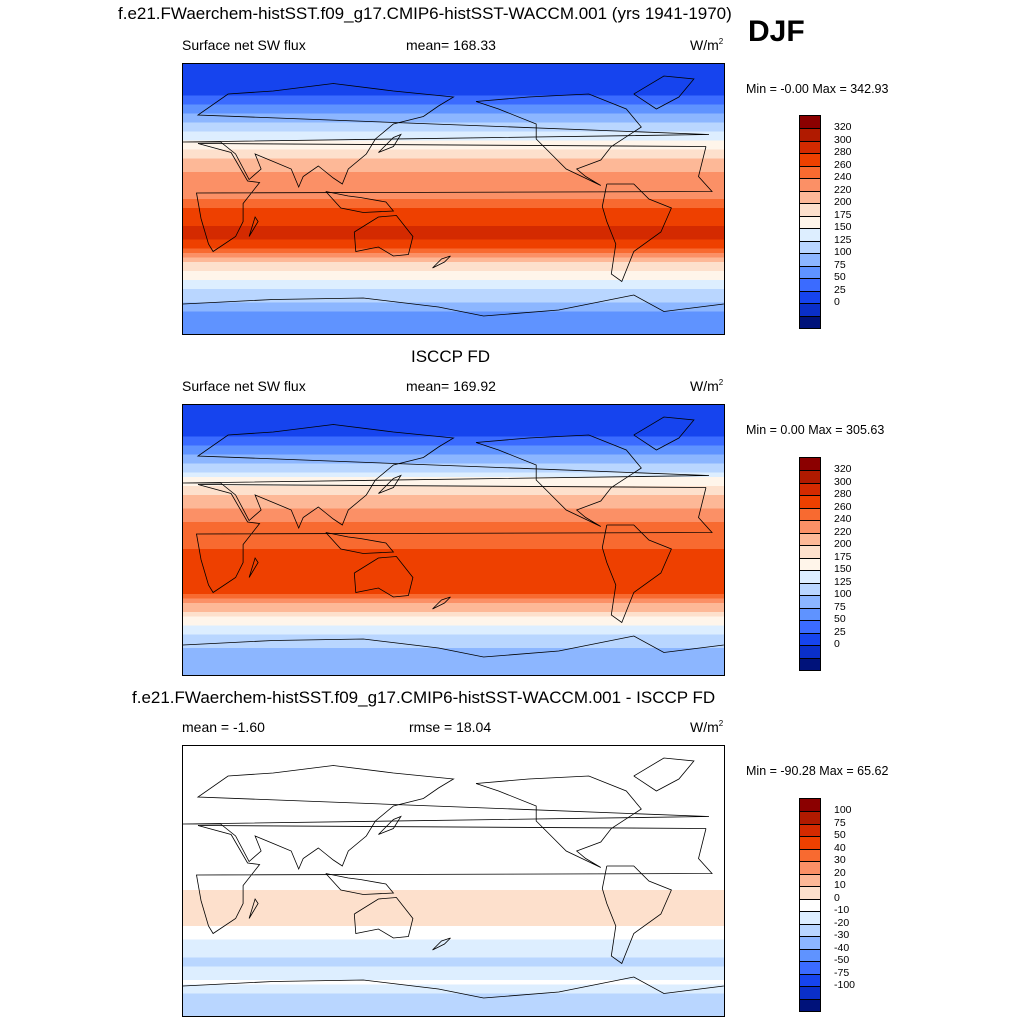  What do you see at coordinates (451, 45) in the screenshot?
I see `panel-center-label: mean= 168.33` at bounding box center [451, 45].